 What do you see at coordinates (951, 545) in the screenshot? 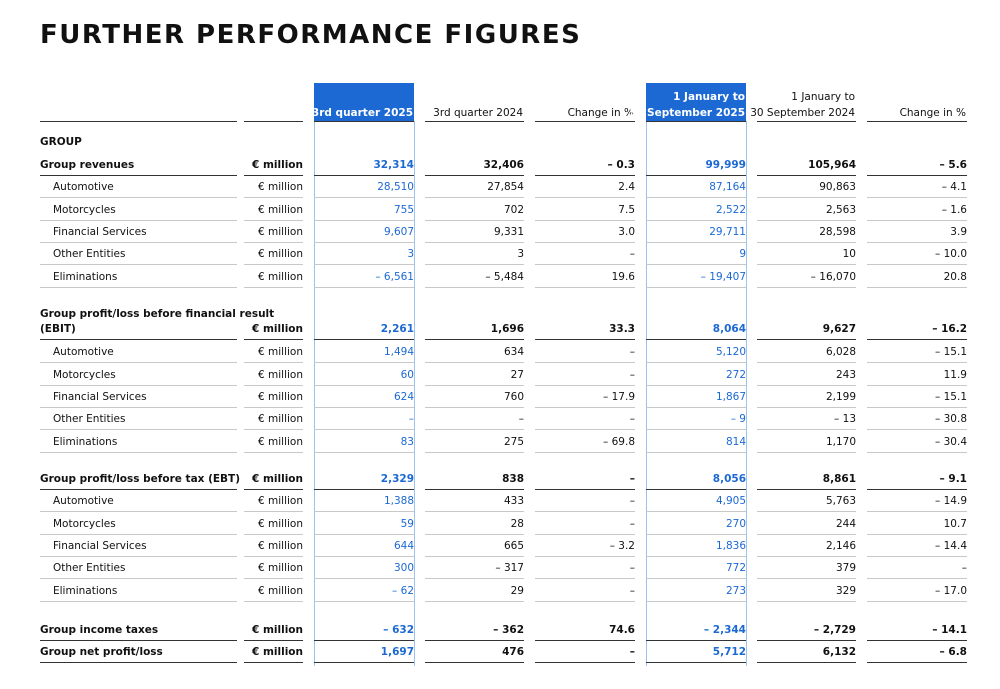
I see `cell-value: – 14.4` at bounding box center [951, 545].